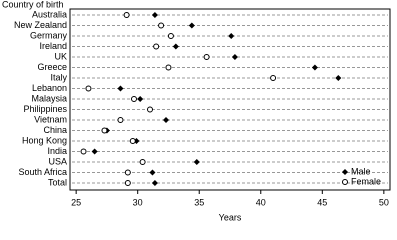 Image resolution: width=397 pixels, height=240 pixels. What do you see at coordinates (40, 25) in the screenshot?
I see `y-tick-label: New Zealand` at bounding box center [40, 25].